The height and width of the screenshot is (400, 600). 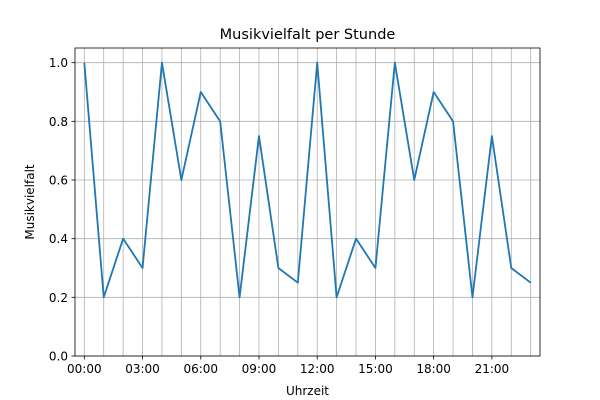 What do you see at coordinates (58, 298) in the screenshot?
I see `y-tick-label: 0.2` at bounding box center [58, 298].